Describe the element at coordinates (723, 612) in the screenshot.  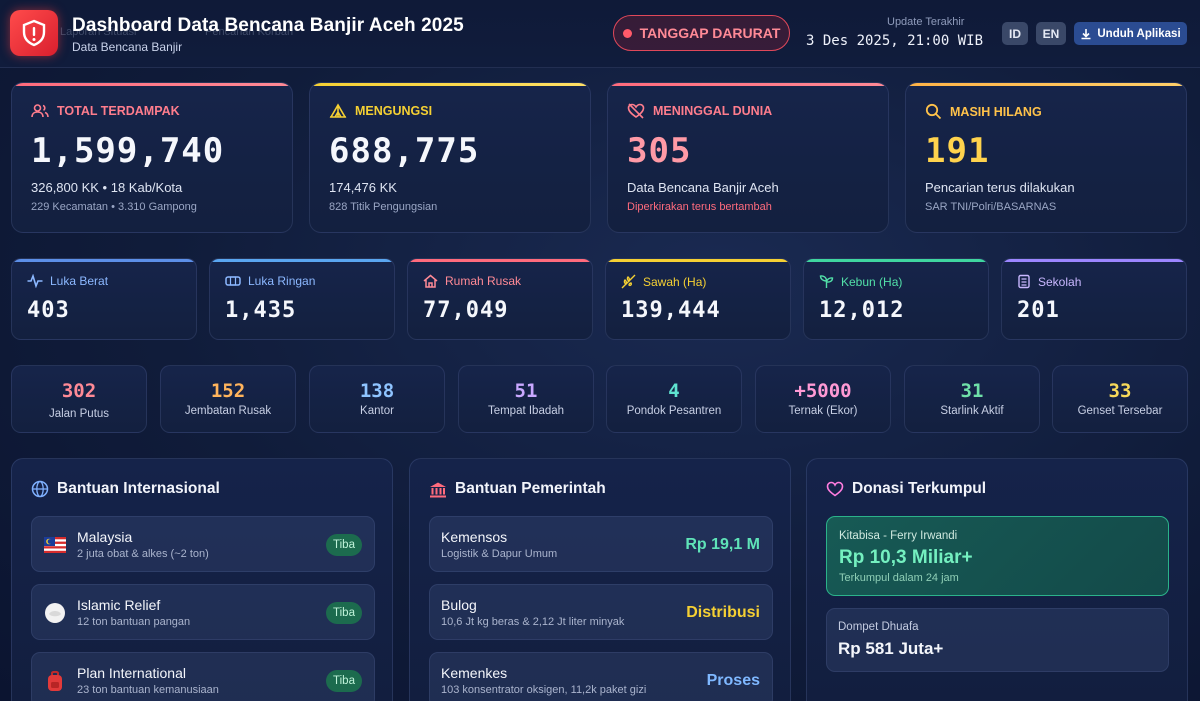
I see `item-amount: Distribusi` at that location.